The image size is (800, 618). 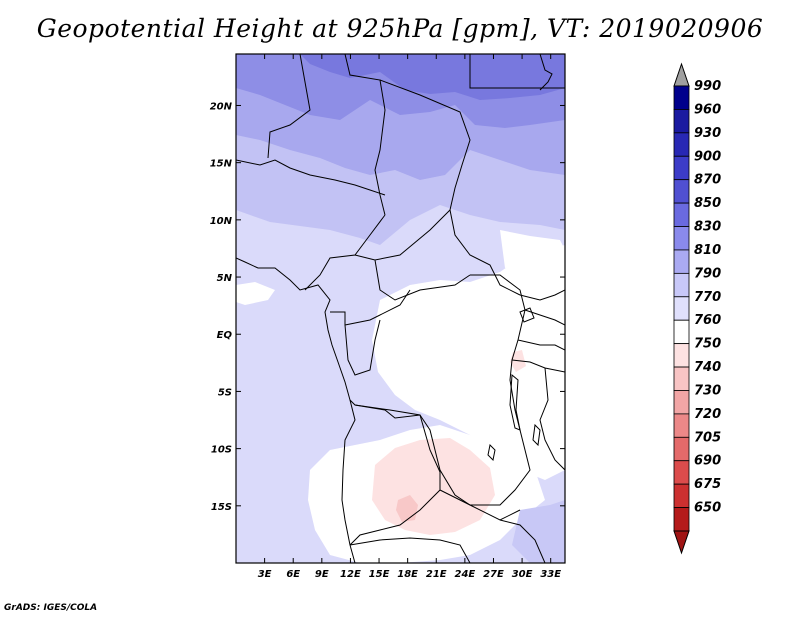 I want to click on lon-tick-label: 24E, so click(x=464, y=574).